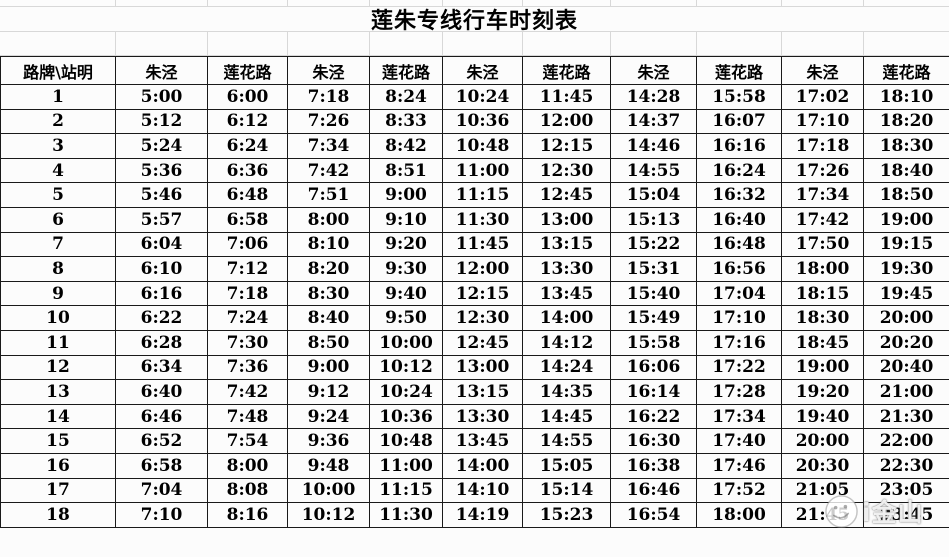 This screenshot has width=949, height=557. I want to click on time-cell: 6:36, so click(247, 170).